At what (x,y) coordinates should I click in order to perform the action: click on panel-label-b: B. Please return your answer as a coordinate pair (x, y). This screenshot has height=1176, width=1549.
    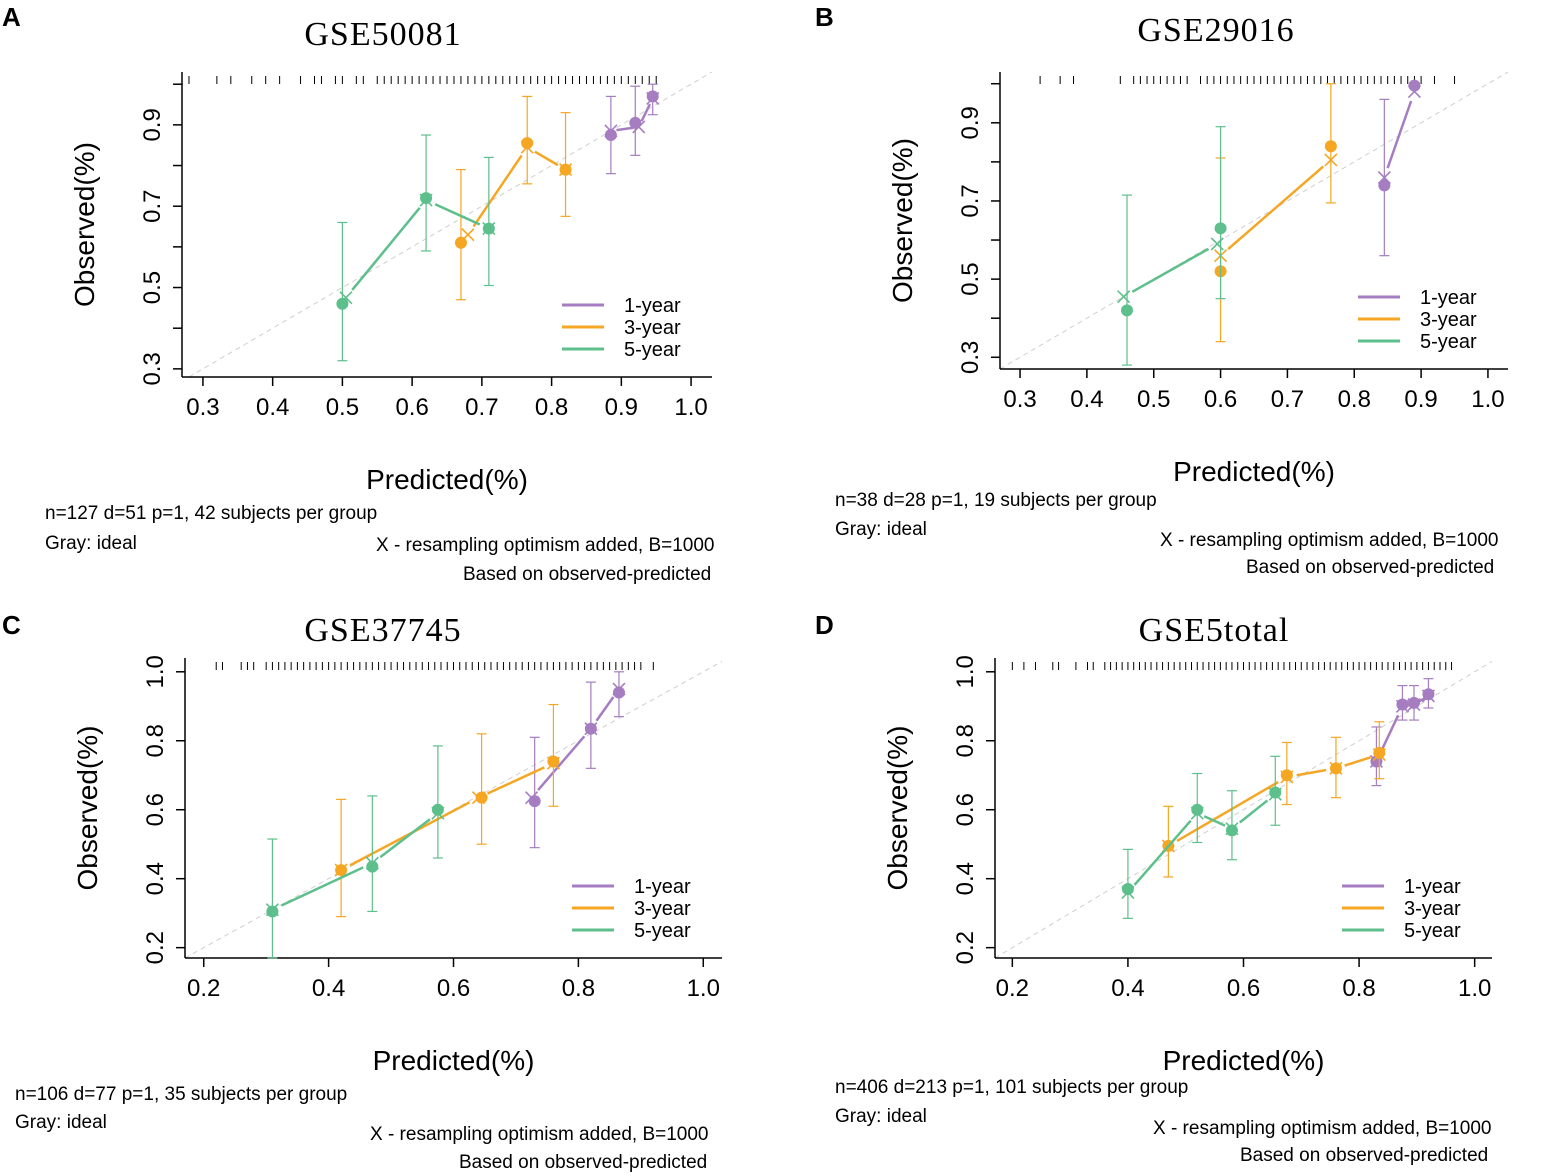
    Looking at the image, I should click on (824, 17).